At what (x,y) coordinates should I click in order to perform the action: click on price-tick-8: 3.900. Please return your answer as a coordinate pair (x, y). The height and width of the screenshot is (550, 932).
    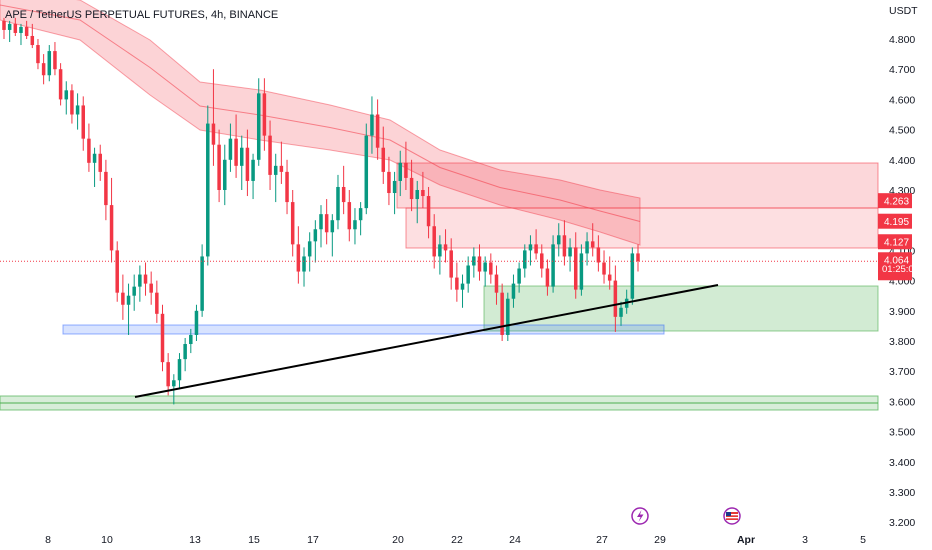
    Looking at the image, I should click on (902, 312).